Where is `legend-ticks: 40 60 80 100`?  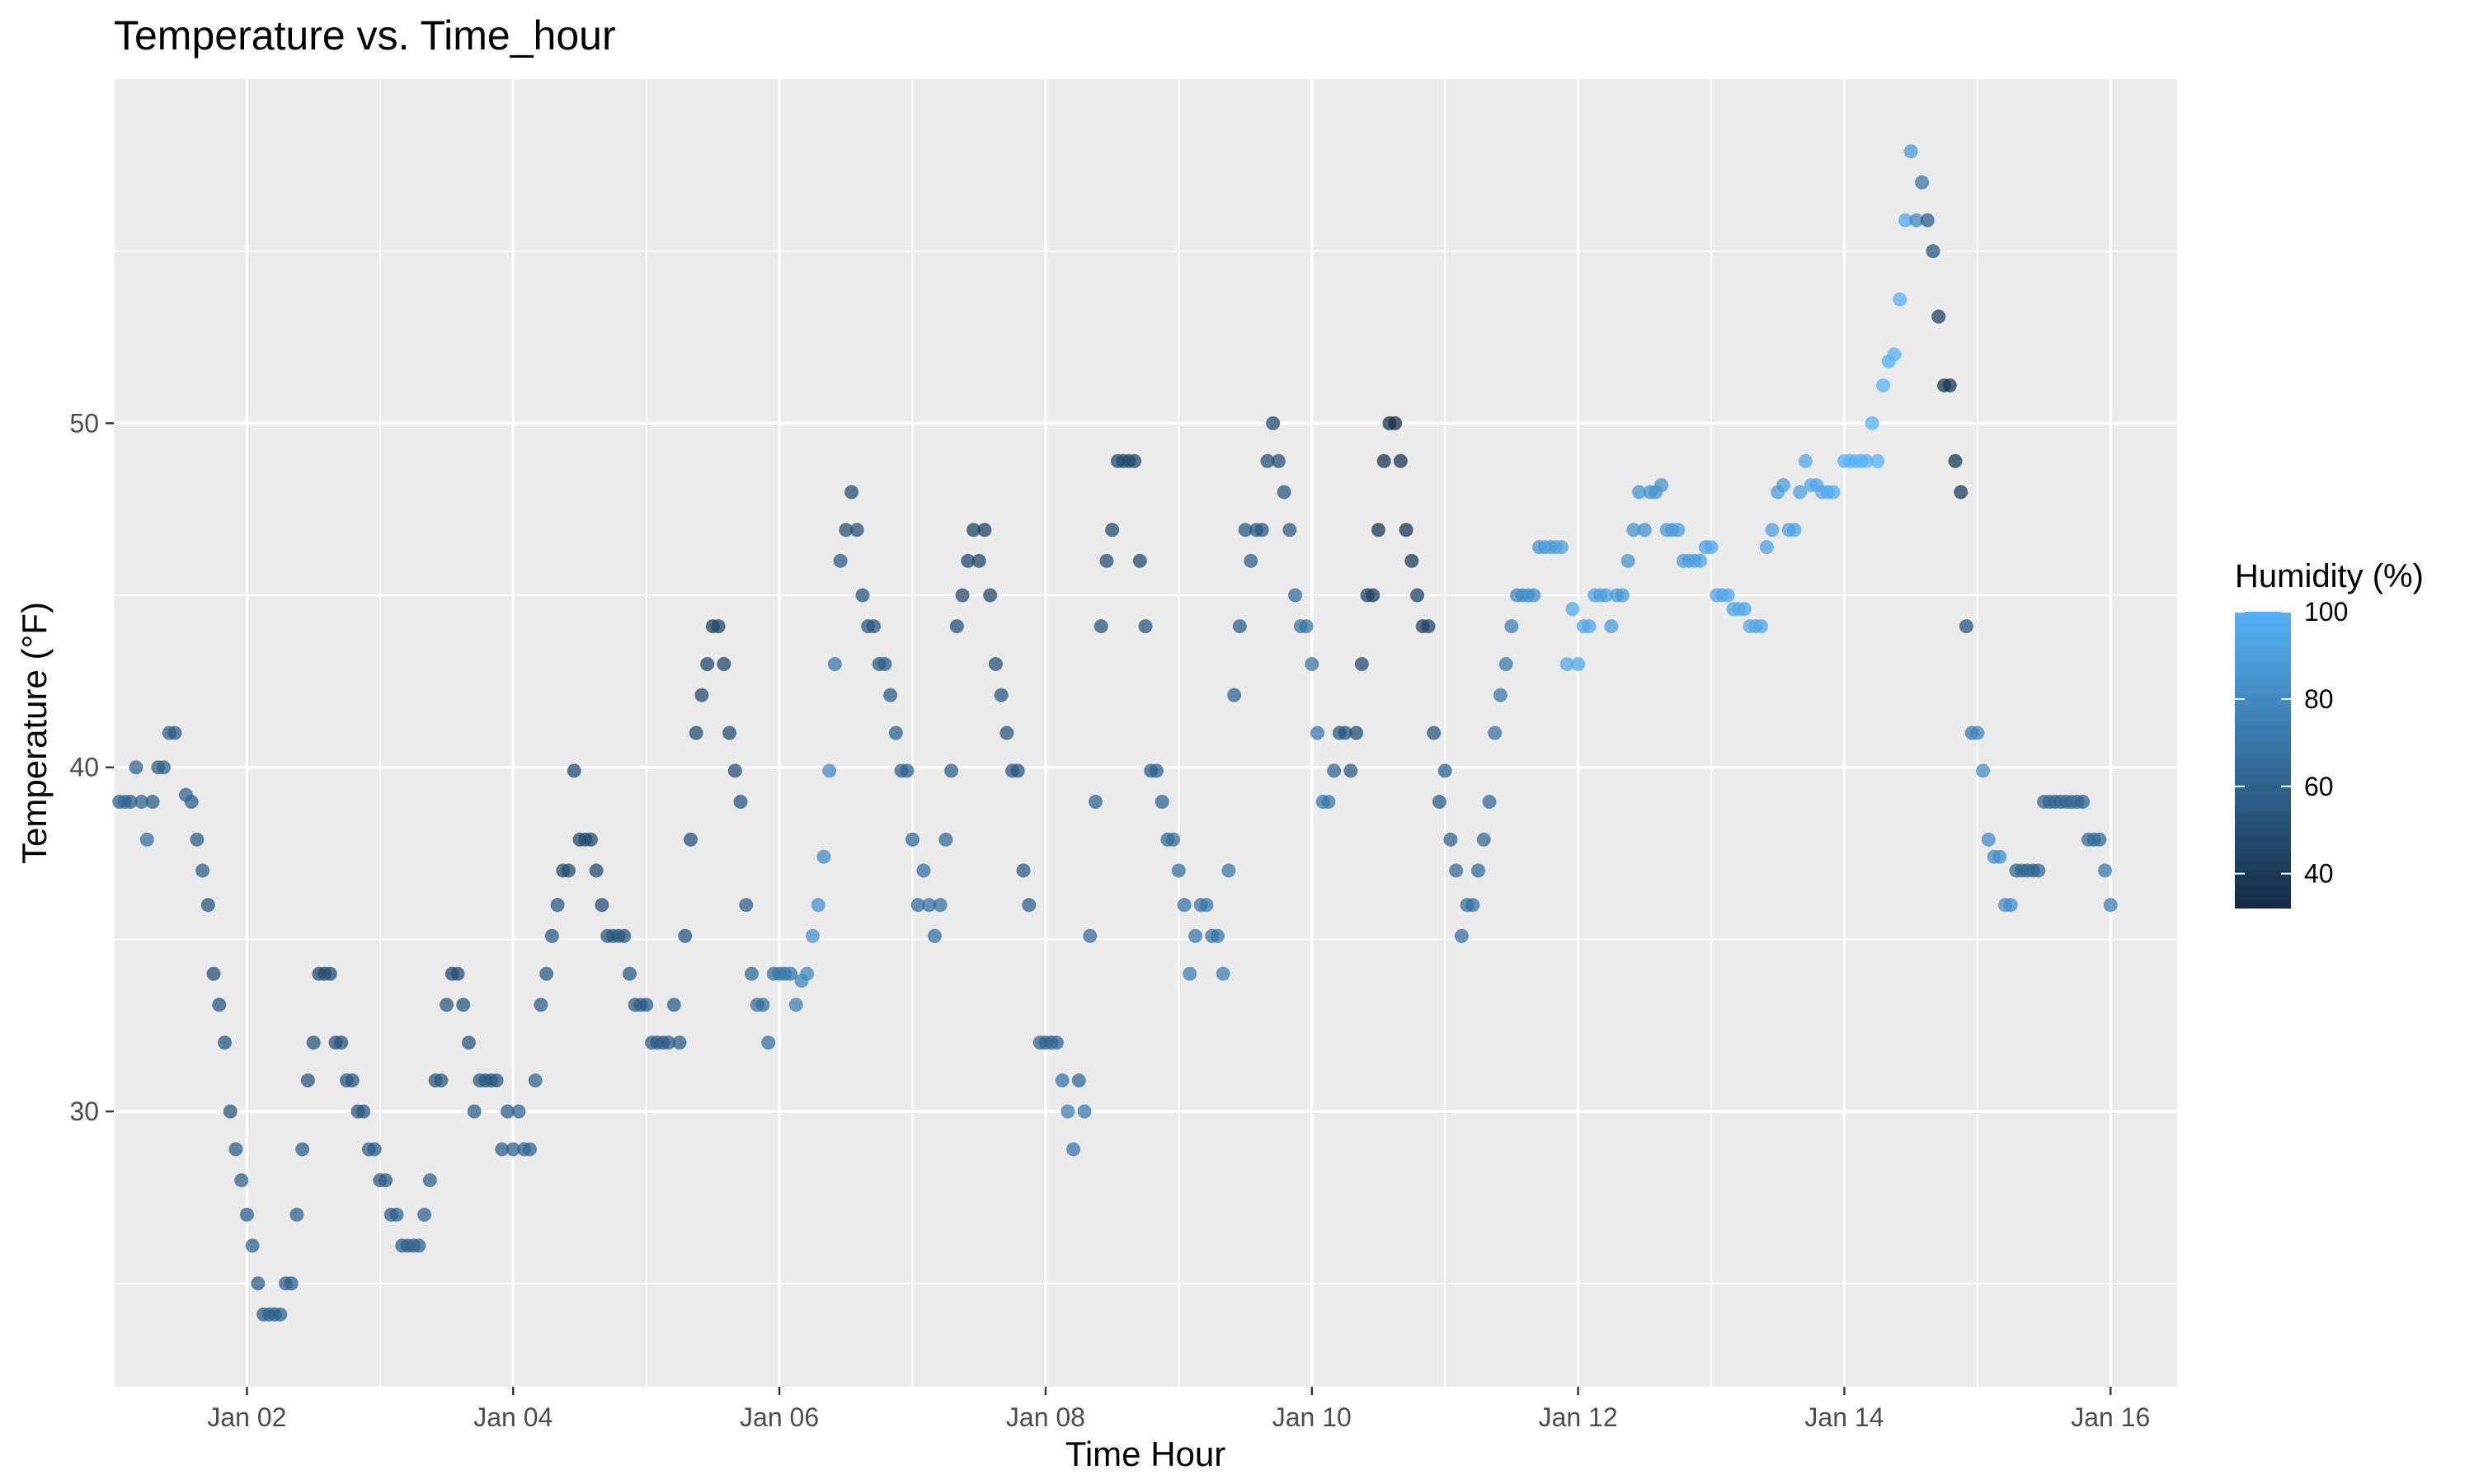
legend-ticks: 40 60 80 100 is located at coordinates (2291, 743).